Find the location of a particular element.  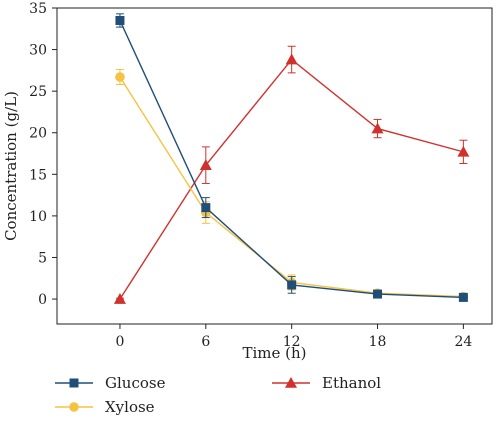

legend-label: Ethanol is located at coordinates (351, 383).